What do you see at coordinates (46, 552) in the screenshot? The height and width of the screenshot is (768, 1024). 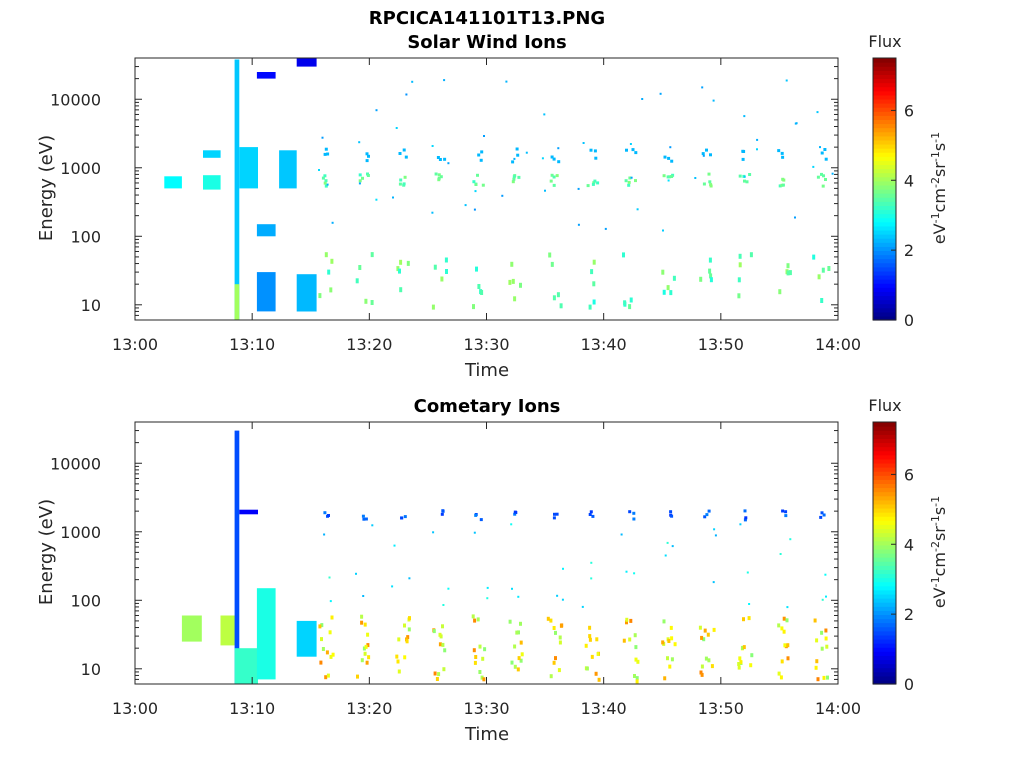 I see `y-axis-label: Energy (eV)` at bounding box center [46, 552].